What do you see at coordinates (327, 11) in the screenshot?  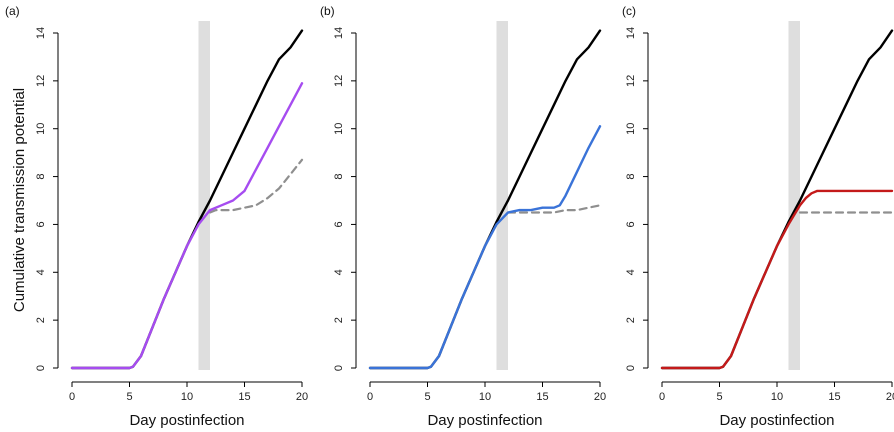 I see `panel-label: (b)` at bounding box center [327, 11].